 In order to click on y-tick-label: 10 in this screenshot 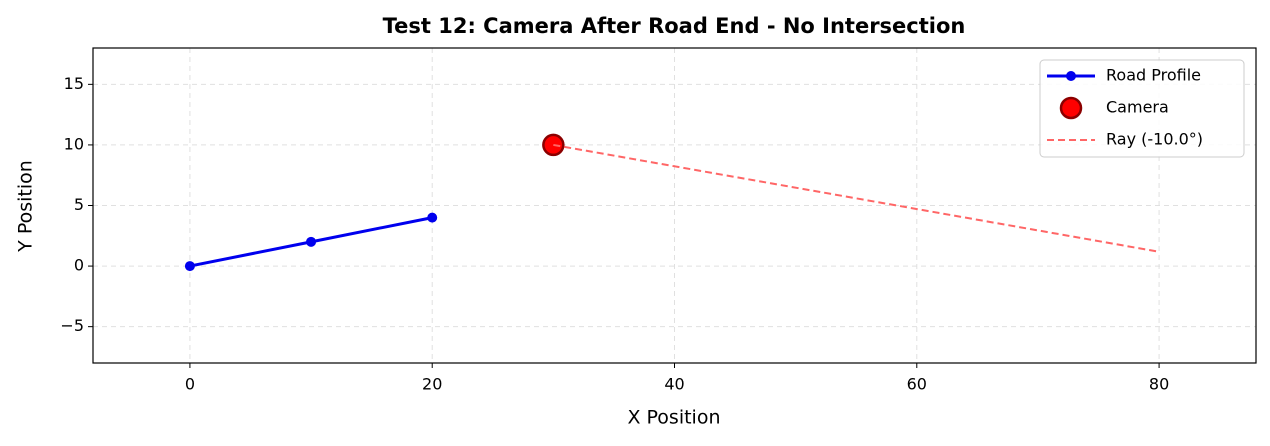, I will do `click(74, 143)`.